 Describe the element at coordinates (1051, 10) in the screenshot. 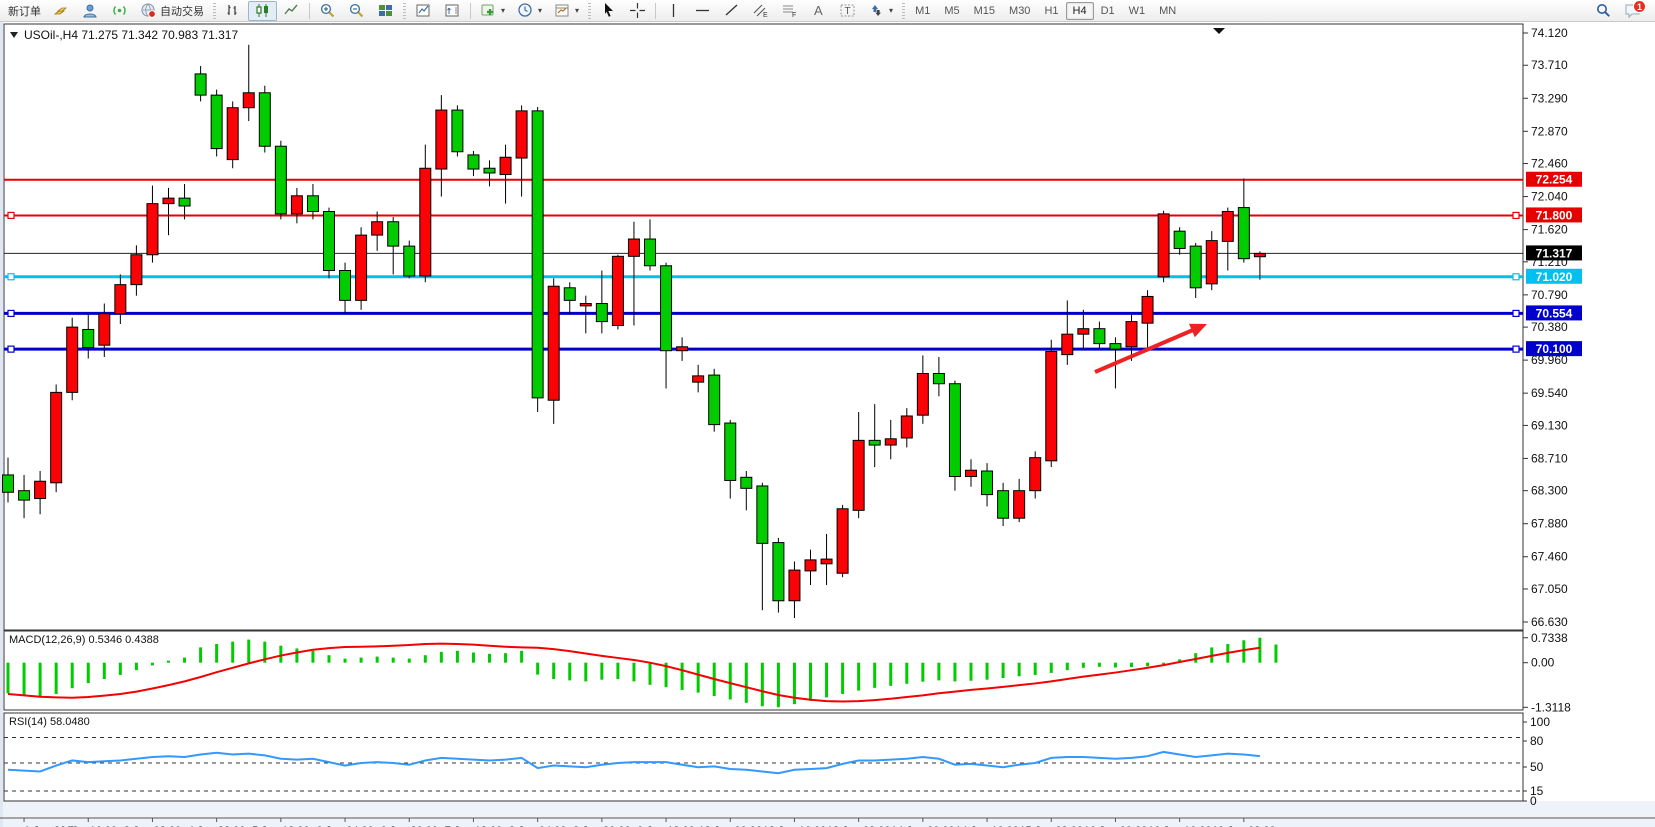

I see `timeframe-button-h1: H1` at that location.